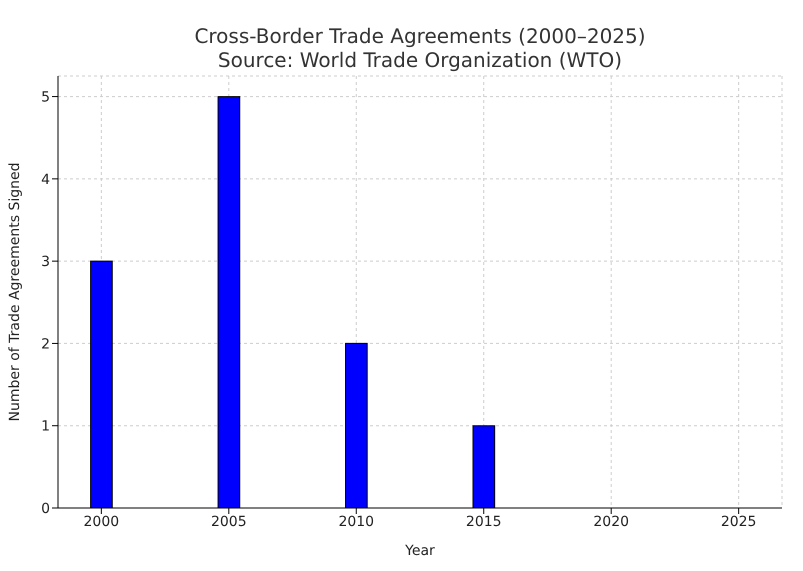 The width and height of the screenshot is (803, 571). What do you see at coordinates (45, 344) in the screenshot?
I see `y-tick-label: 2` at bounding box center [45, 344].